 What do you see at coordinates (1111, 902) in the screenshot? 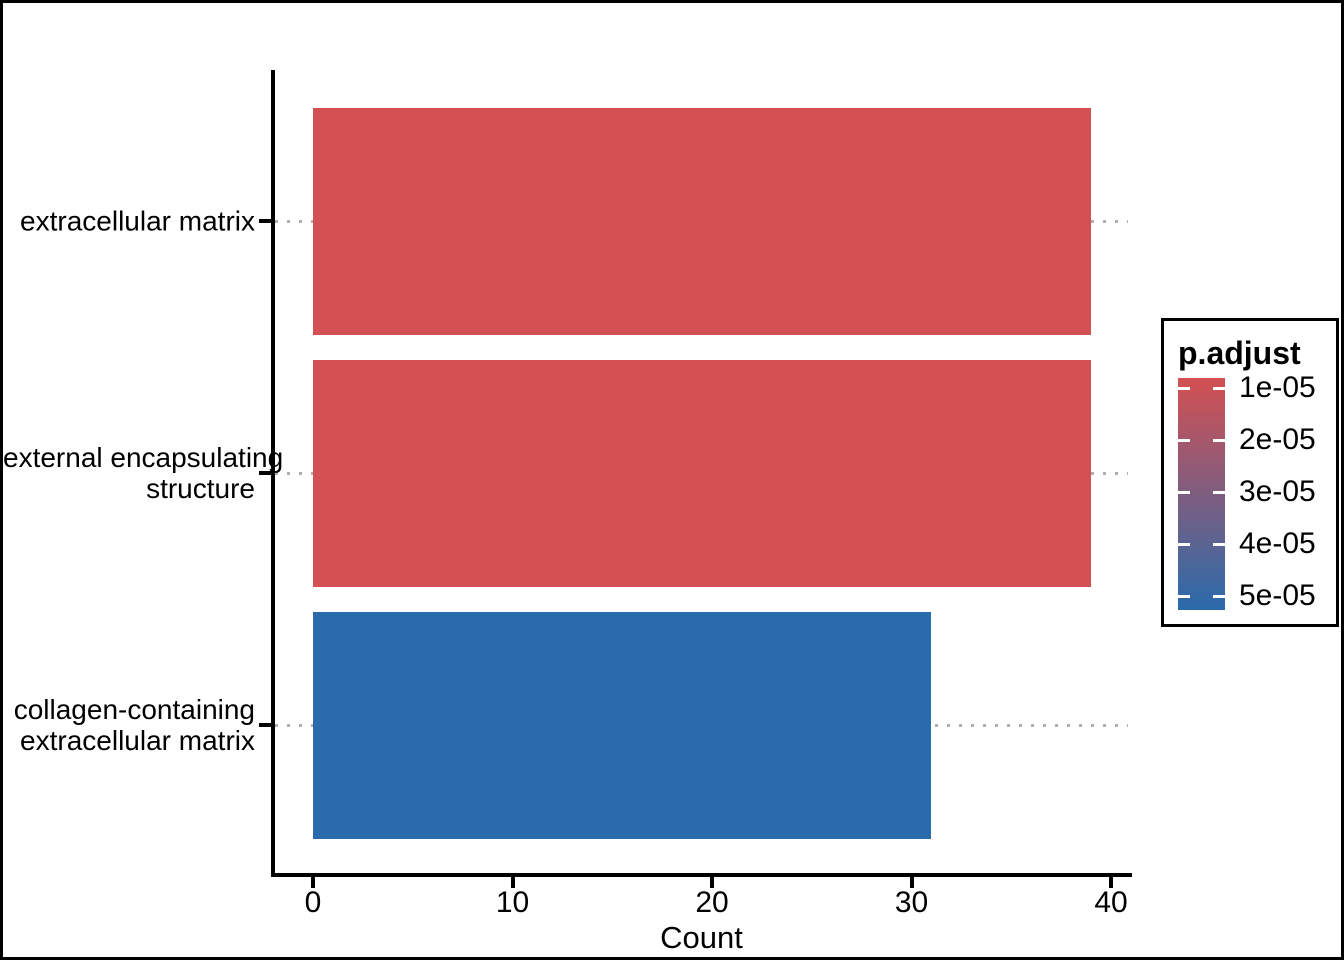
I see `x-tick-label-40: 40` at bounding box center [1111, 902].